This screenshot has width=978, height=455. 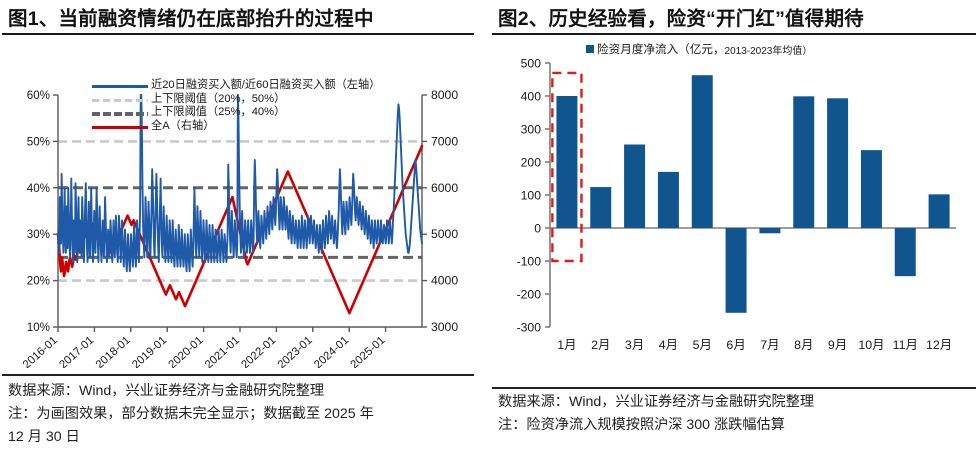 What do you see at coordinates (656, 402) in the screenshot?
I see `figure2-source: 数据来源：Wind，兴业证券经济与金融研究院整理` at bounding box center [656, 402].